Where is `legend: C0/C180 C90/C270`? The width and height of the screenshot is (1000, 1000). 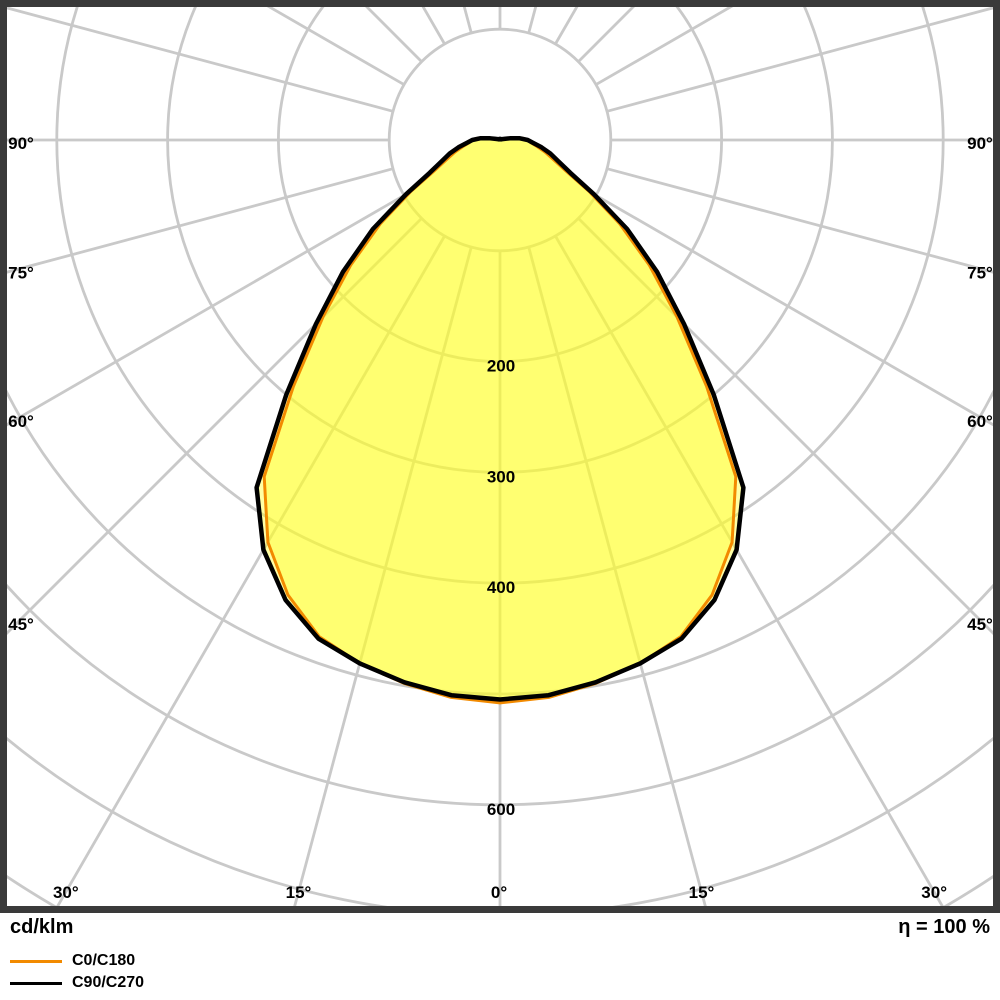
legend: C0/C180 C90/C270 is located at coordinates (77, 972).